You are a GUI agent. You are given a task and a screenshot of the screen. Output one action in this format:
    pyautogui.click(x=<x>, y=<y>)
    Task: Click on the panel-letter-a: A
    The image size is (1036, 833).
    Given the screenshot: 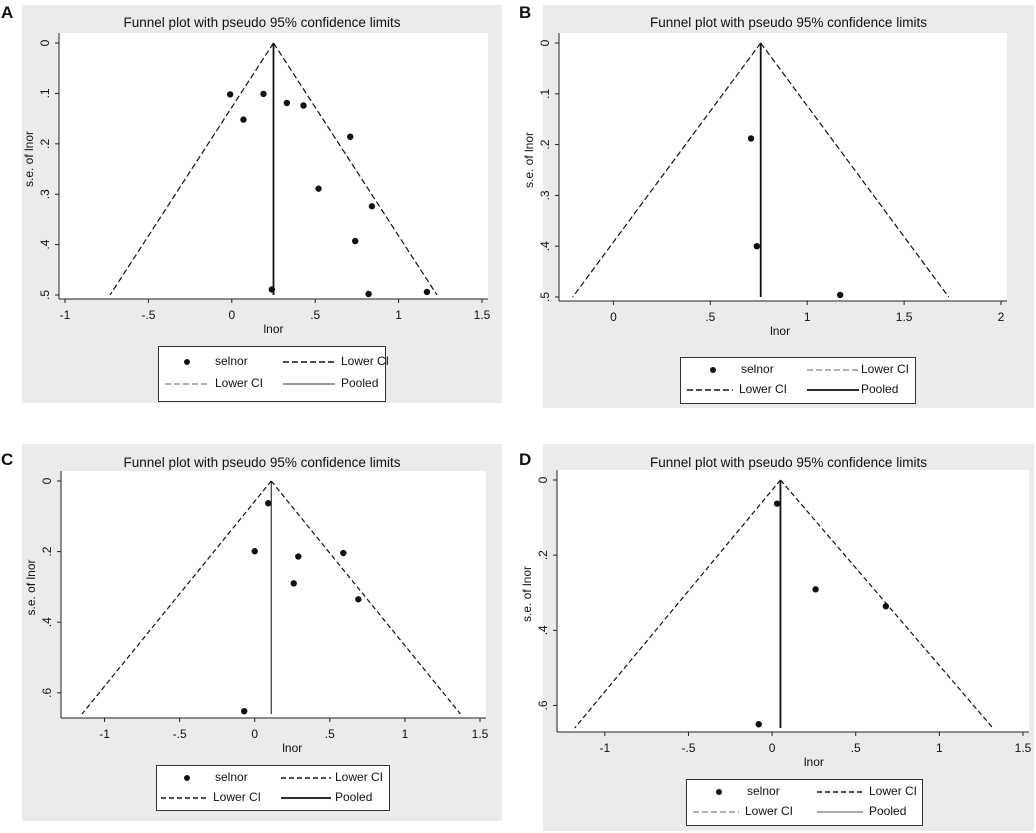 What is the action you would take?
    pyautogui.click(x=7, y=12)
    